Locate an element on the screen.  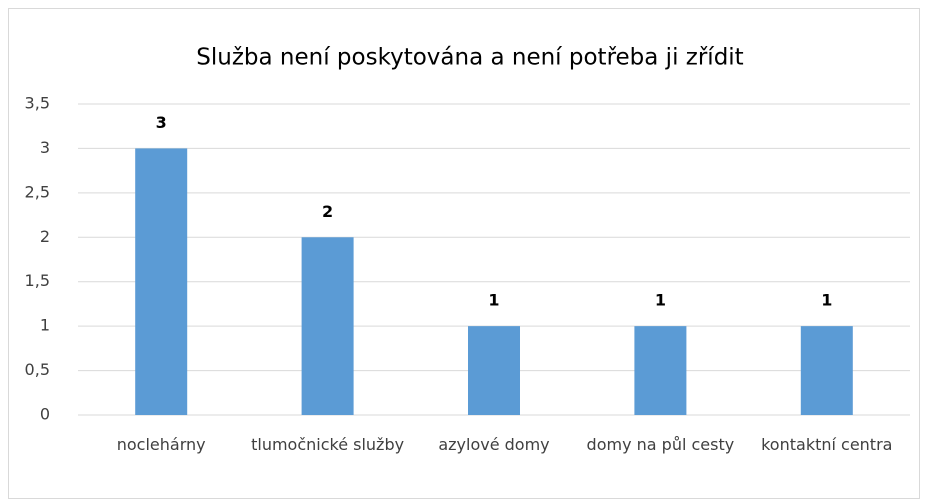
y-tick-label: 3 is located at coordinates (45, 147).